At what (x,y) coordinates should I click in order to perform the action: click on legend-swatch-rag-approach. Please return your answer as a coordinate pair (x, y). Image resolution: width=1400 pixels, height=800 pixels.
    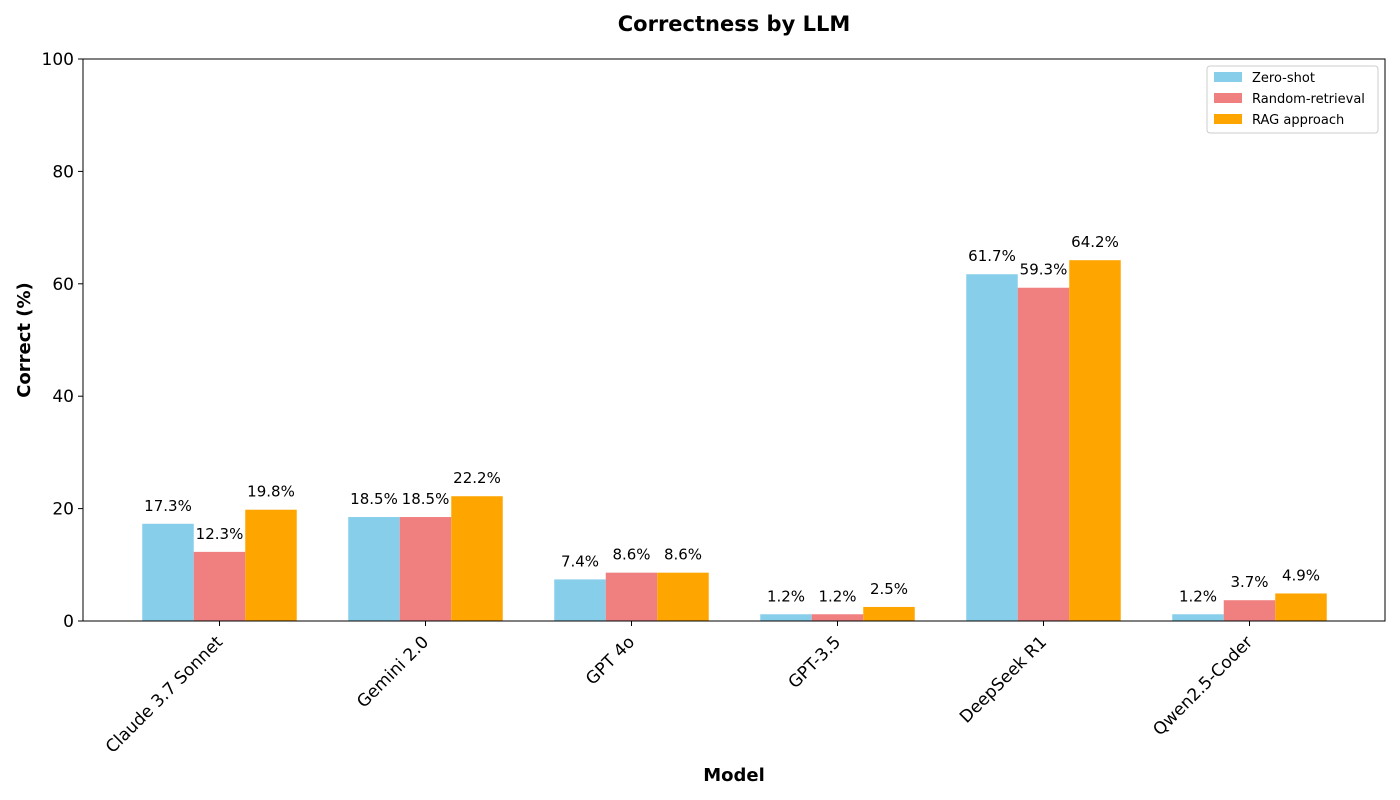
    Looking at the image, I should click on (1228, 119).